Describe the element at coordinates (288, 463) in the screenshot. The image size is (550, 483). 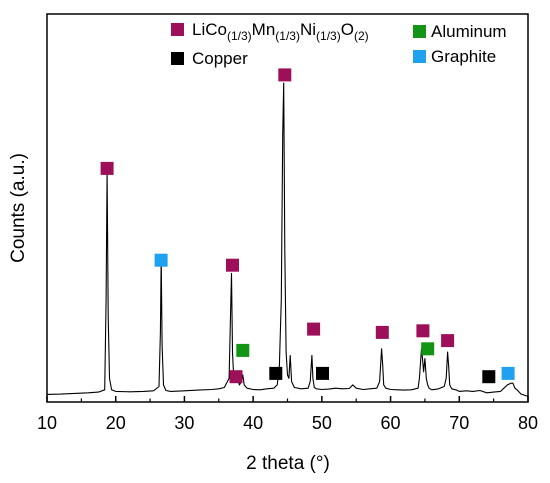
I see `x-axis-title: 2 theta (°)` at that location.